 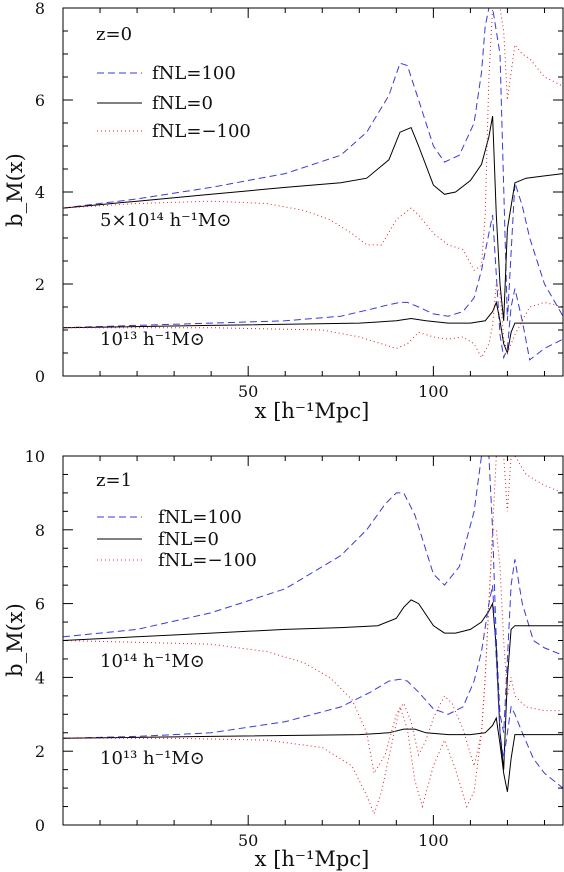 I want to click on legend-z0: fNL=100 fNL=0 fNL=−100, so click(x=174, y=102).